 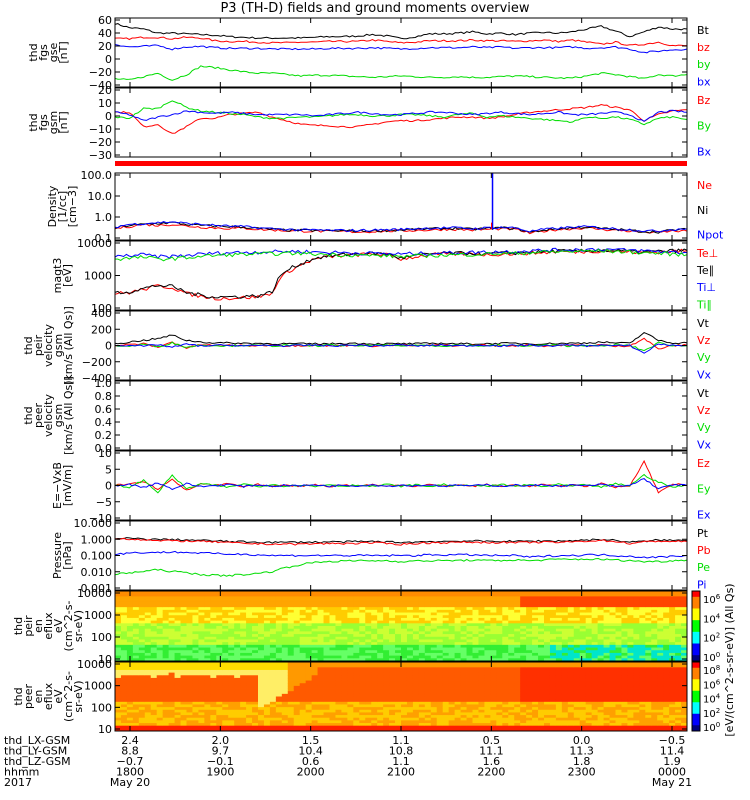 What do you see at coordinates (703, 463) in the screenshot?
I see `legend-Ez: Ez` at bounding box center [703, 463].